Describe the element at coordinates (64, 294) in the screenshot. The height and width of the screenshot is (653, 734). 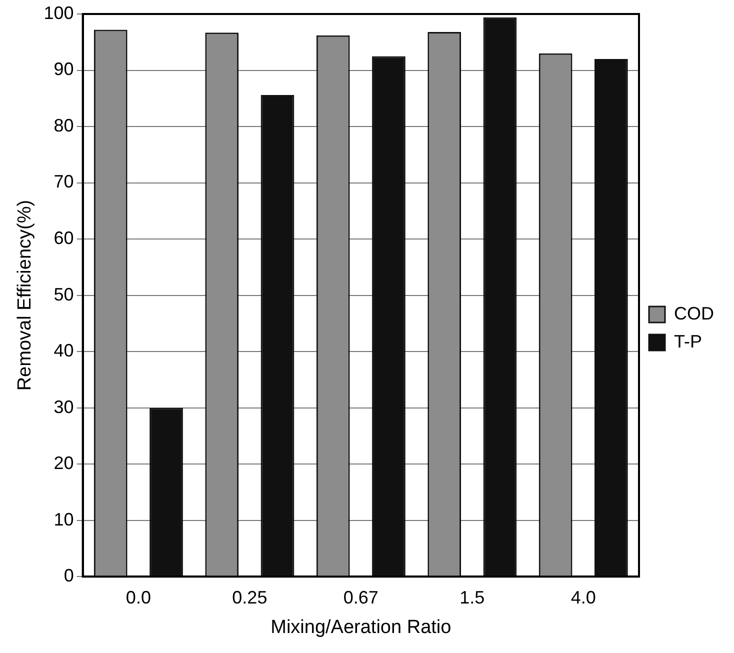
I see `y-tick-label: 50` at that location.